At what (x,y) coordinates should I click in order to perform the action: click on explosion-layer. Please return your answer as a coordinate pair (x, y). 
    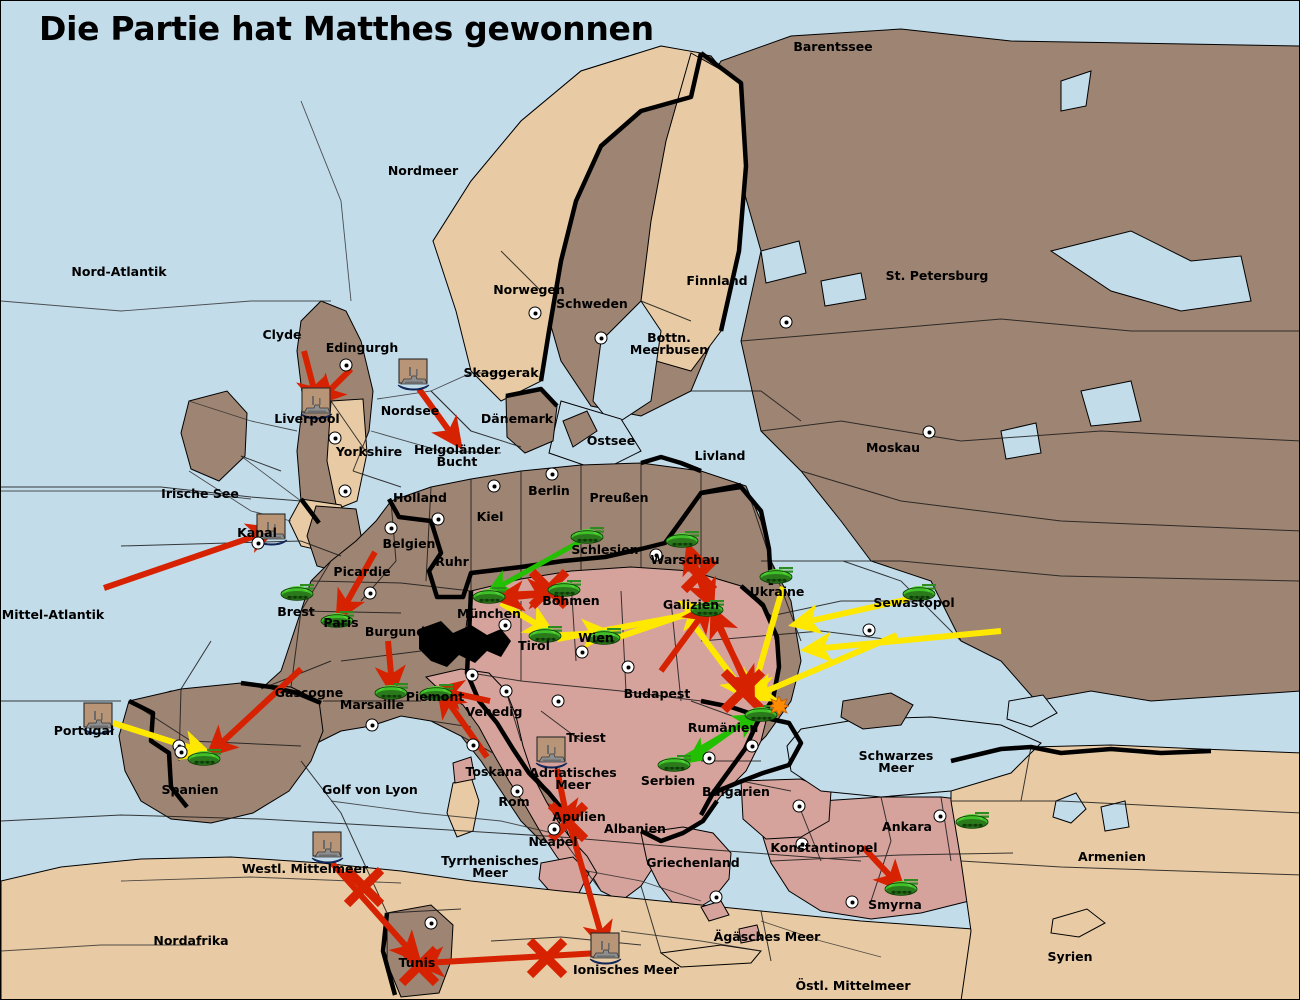
    Looking at the image, I should click on (779, 706).